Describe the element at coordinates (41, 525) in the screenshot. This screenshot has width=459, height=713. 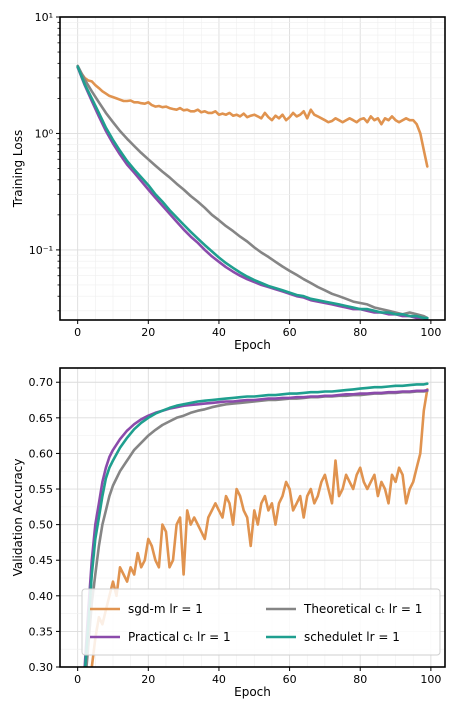
I see `acc-ytick-label: 0.50` at that location.